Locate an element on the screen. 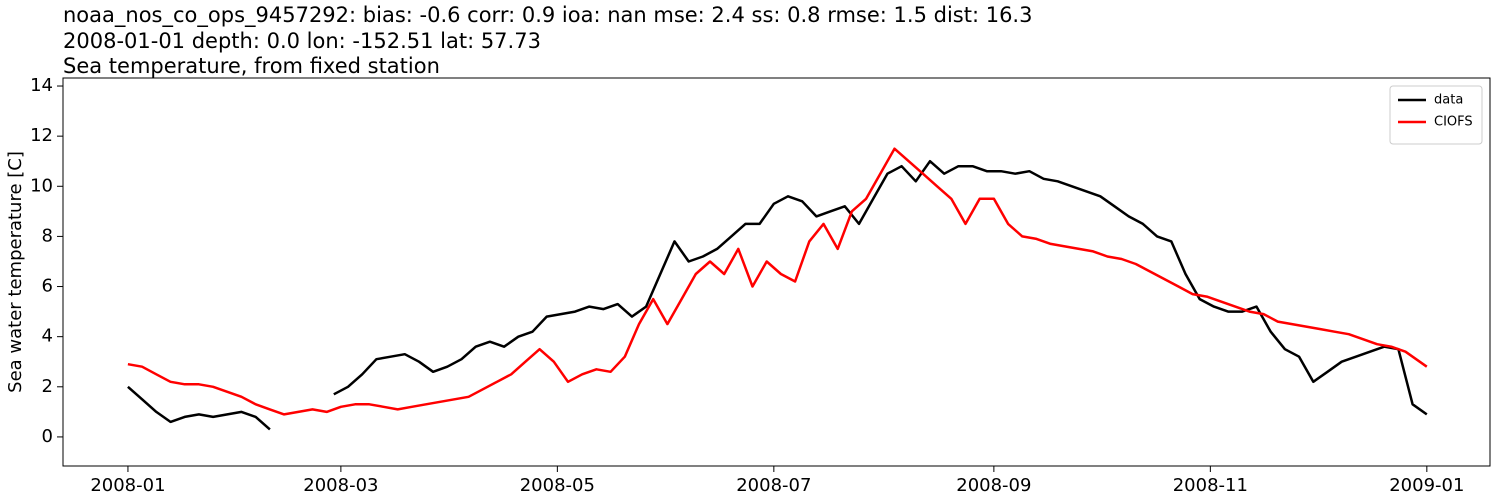 This screenshot has height=504, width=1500. y-tick-label: 10 is located at coordinates (41, 185).